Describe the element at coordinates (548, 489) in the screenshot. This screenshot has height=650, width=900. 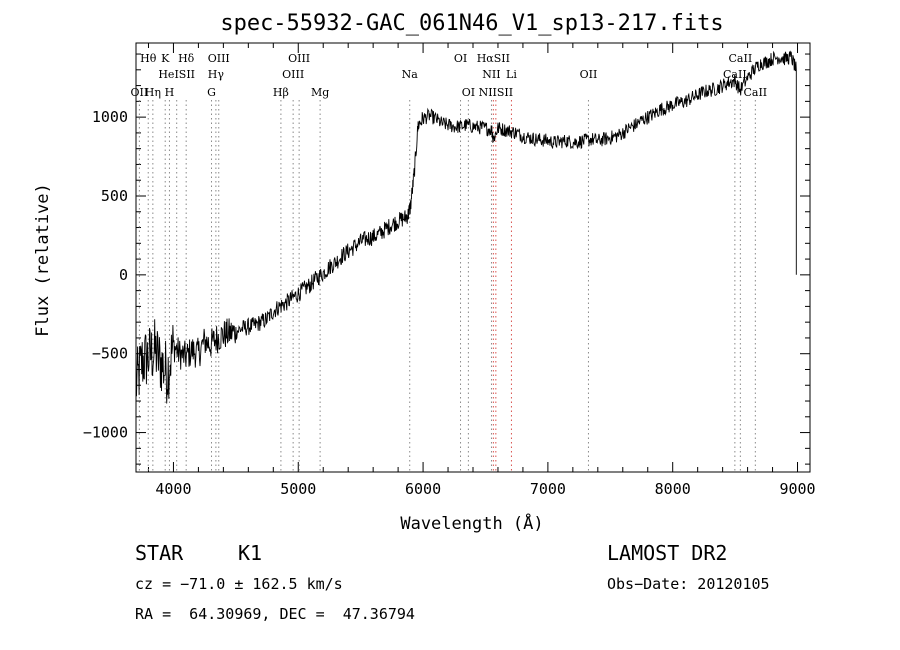
I see `x-tick-label: 7000` at that location.